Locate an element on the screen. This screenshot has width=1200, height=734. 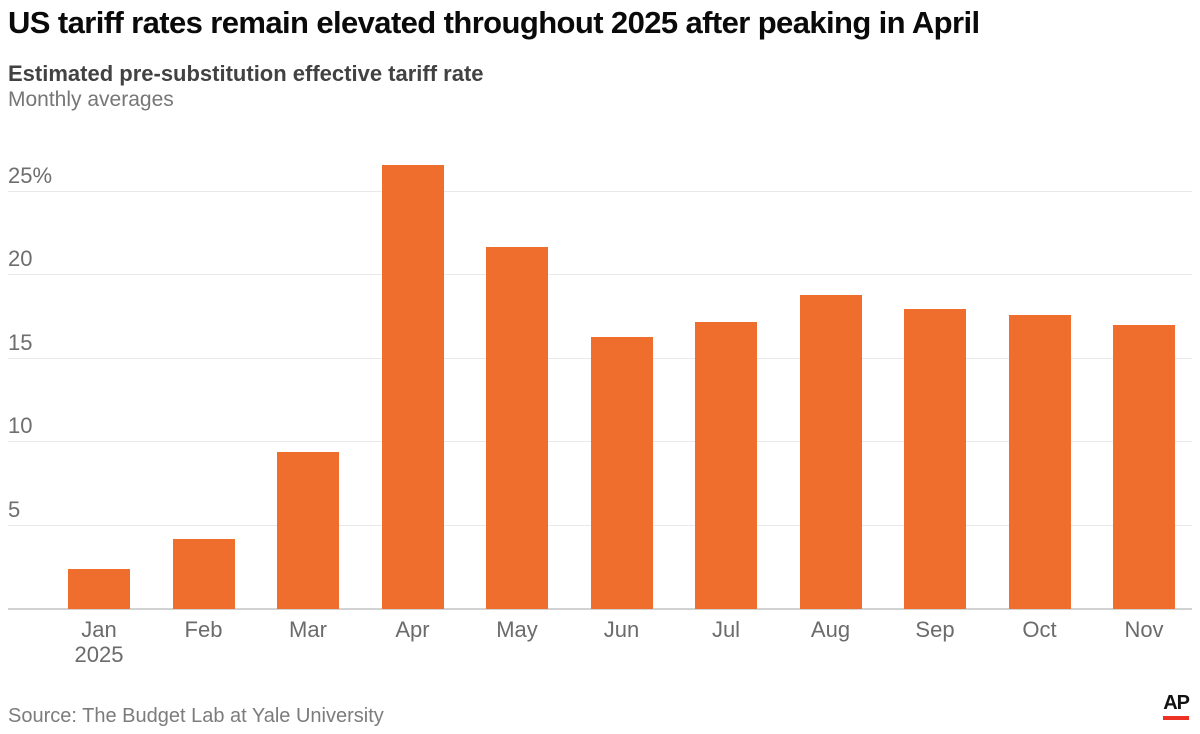
x-axis-labels: Jan 2025 Feb Mar Apr May Jun Jul Aug Sep Oct Nov is located at coordinates (600, 644).